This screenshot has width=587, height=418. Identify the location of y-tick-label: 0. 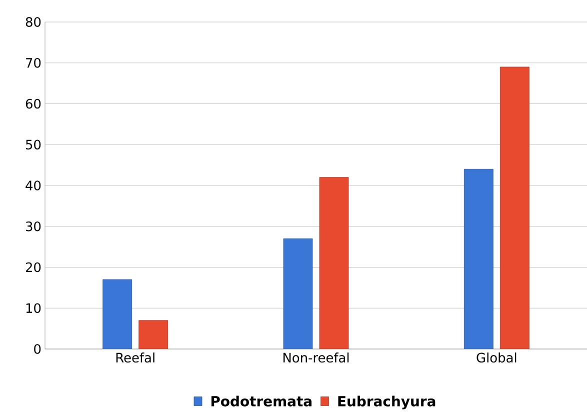
(37, 349).